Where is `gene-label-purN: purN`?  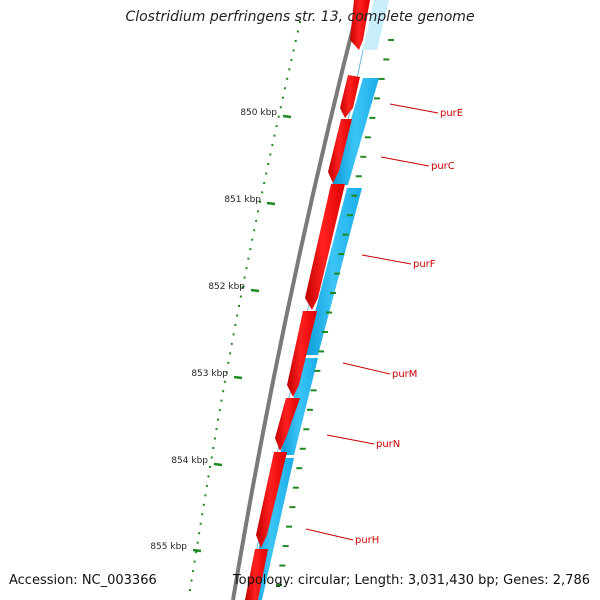 gene-label-purN: purN is located at coordinates (388, 444).